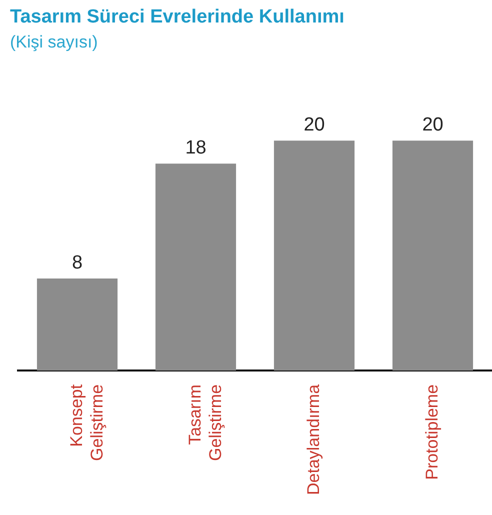 The image size is (492, 515). Describe the element at coordinates (205, 422) in the screenshot. I see `x-tick-label: Tasarım Geliştirme` at that location.